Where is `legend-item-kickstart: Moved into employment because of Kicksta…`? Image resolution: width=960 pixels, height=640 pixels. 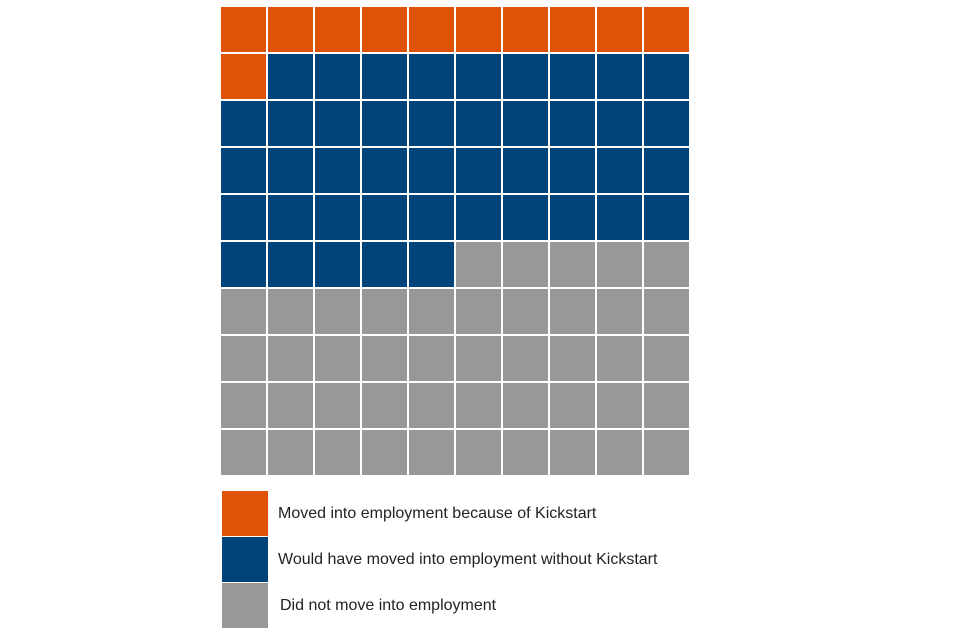
legend-item-kickstart: Moved into employment because of Kicksta… is located at coordinates (439, 513).